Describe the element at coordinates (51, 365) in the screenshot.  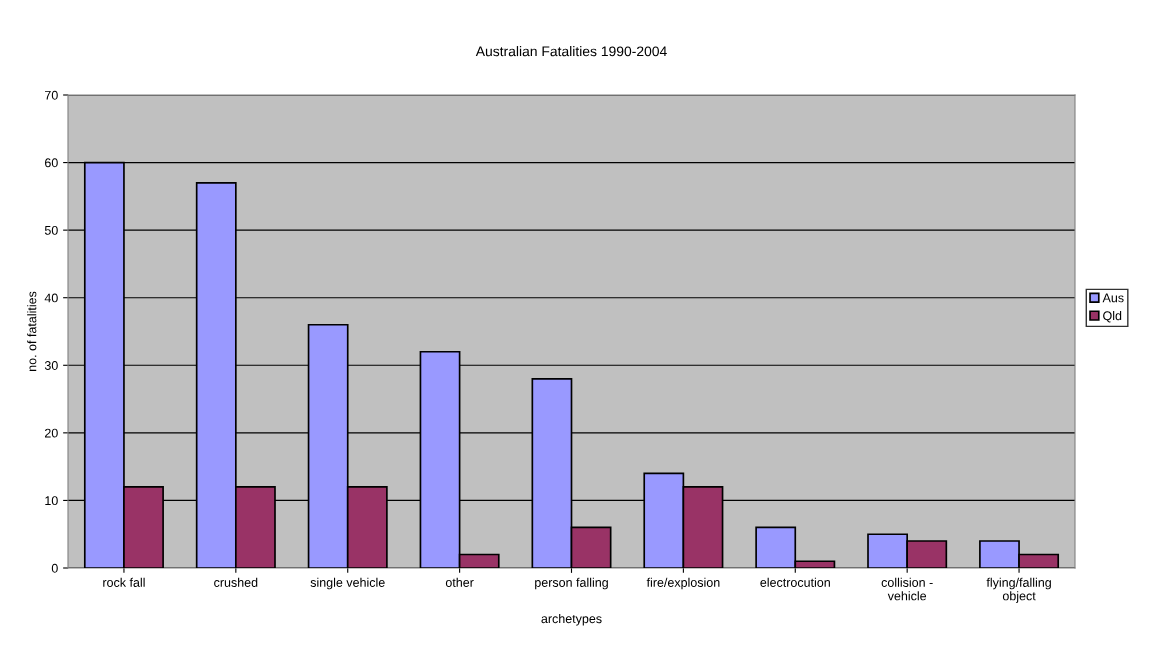
I see `y-tick-label: 30` at that location.